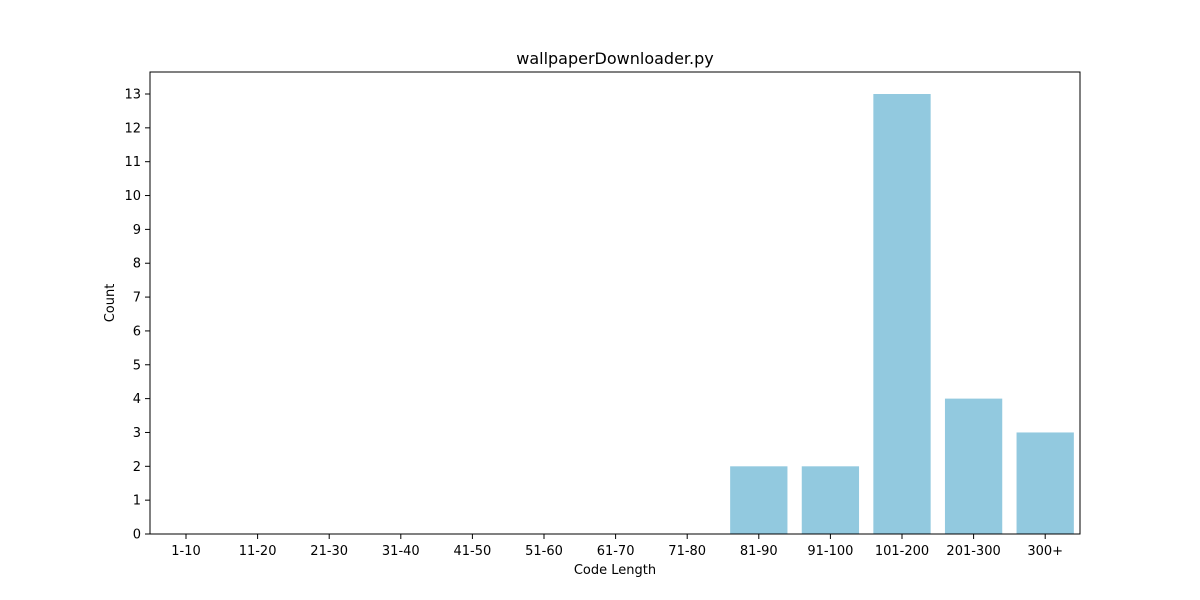  What do you see at coordinates (759, 551) in the screenshot?
I see `x-tick-label: 81-90` at bounding box center [759, 551].